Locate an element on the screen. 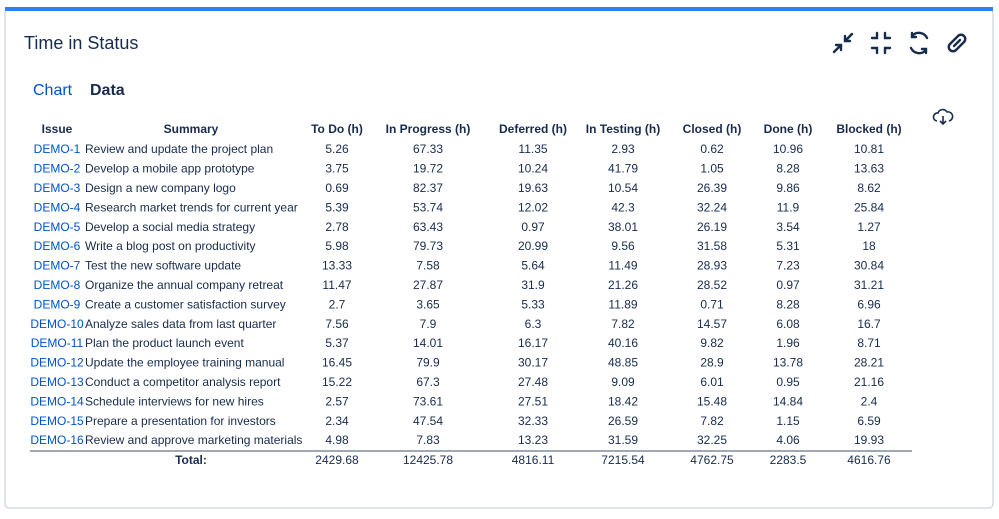  summary-cell: Develop a social media strategy is located at coordinates (170, 227).